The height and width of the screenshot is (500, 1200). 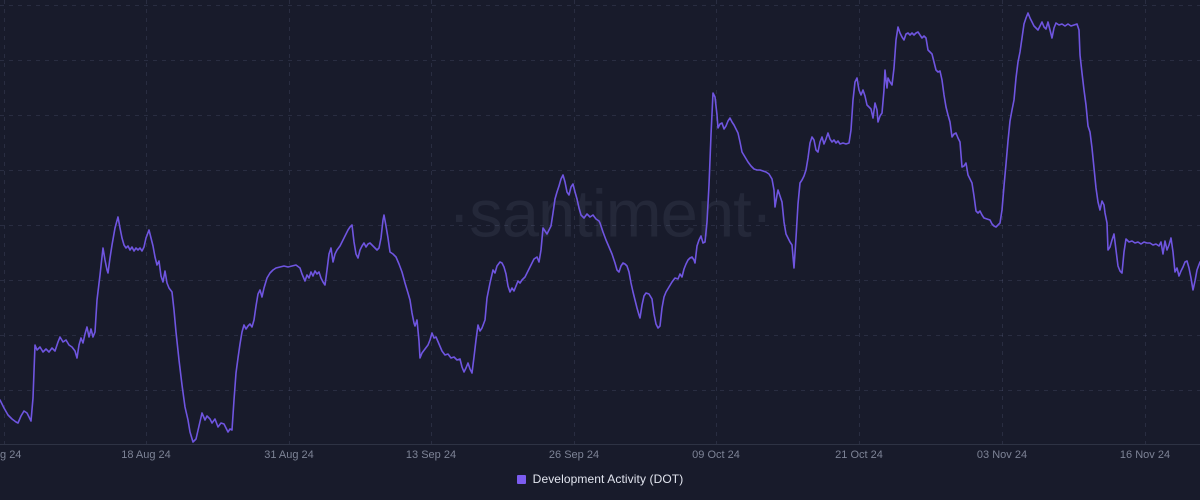 What do you see at coordinates (574, 455) in the screenshot?
I see `x-axis-tick-label: 26 Sep 24` at bounding box center [574, 455].